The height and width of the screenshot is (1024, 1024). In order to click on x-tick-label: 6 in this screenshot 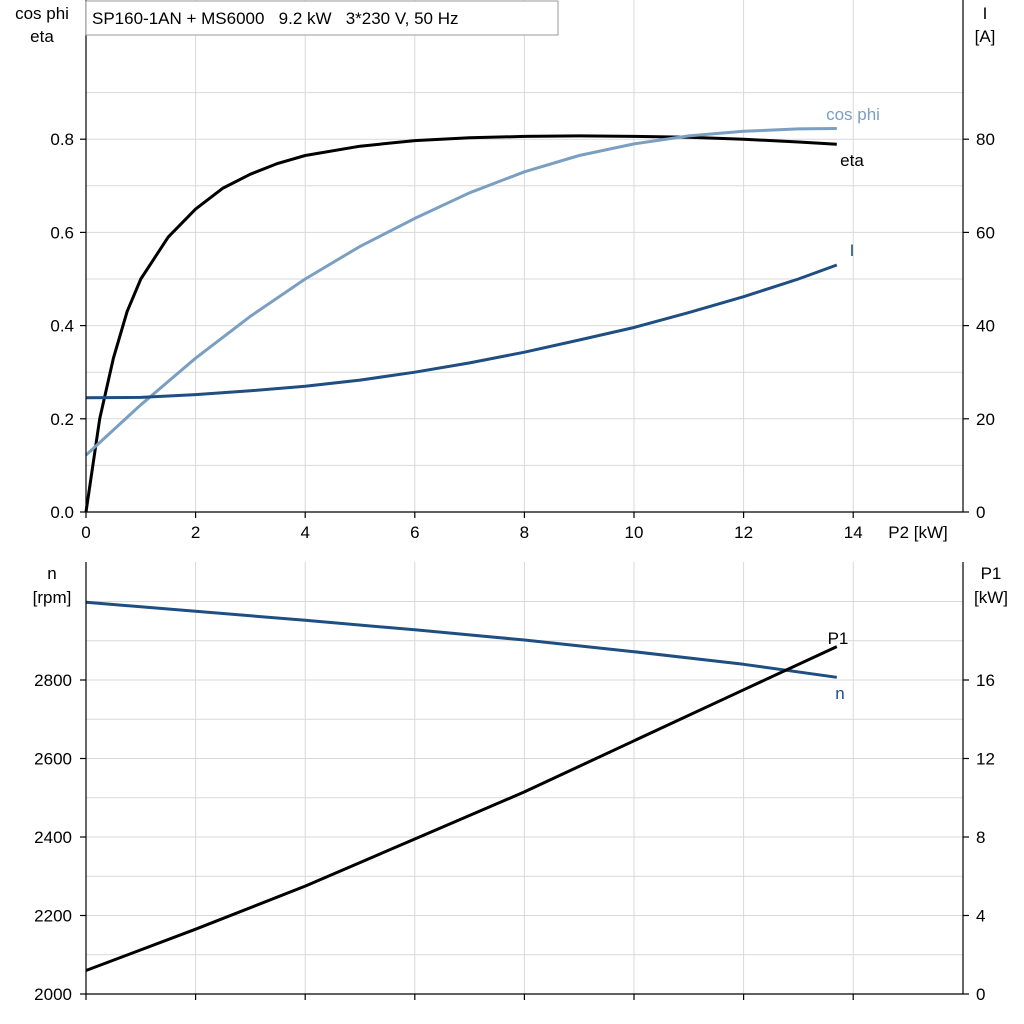, I will do `click(414, 532)`.